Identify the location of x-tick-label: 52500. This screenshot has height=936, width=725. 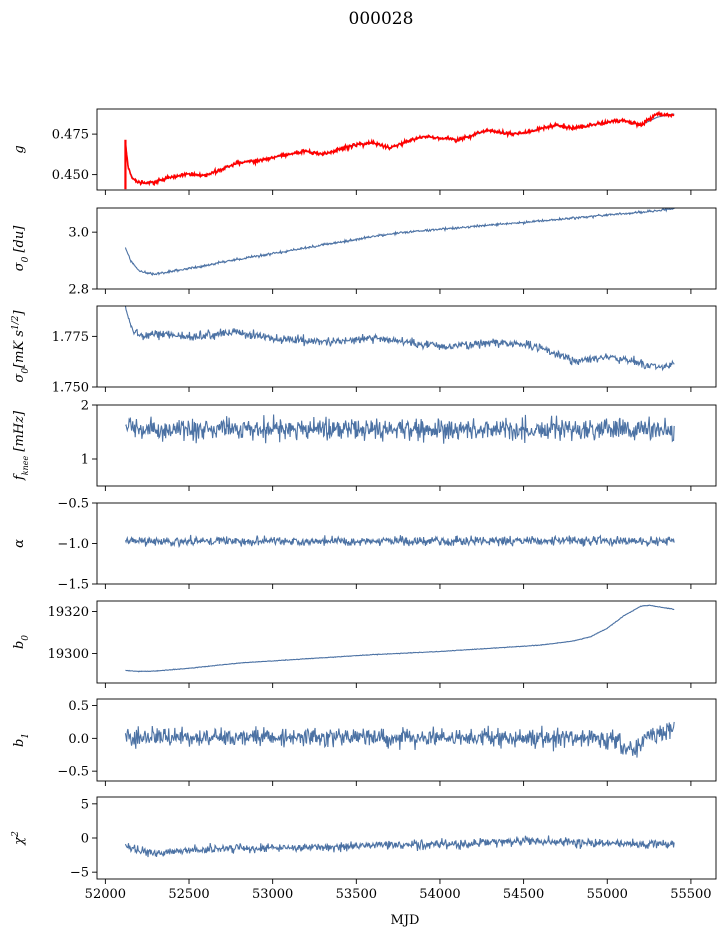
(188, 894).